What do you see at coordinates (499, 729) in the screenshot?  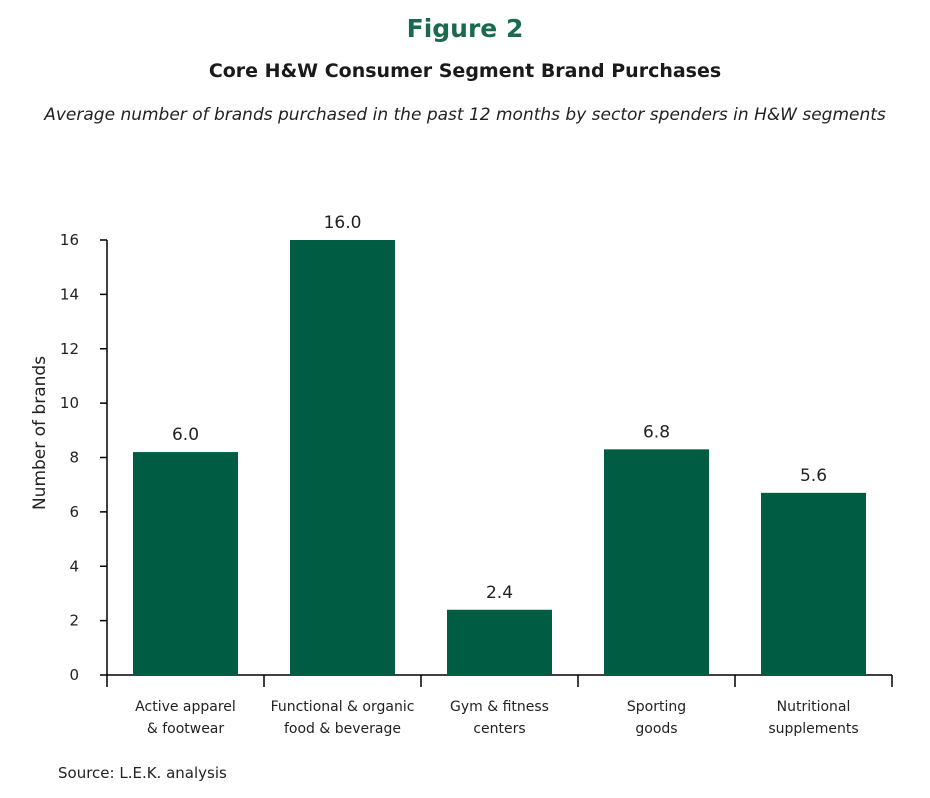 I see `category-label: centers` at bounding box center [499, 729].